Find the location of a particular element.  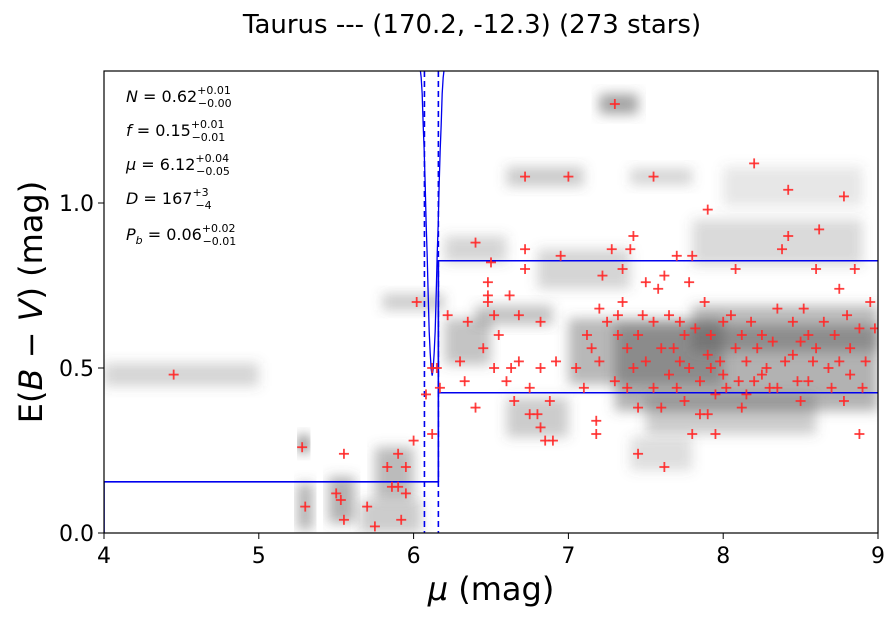

annotation-f: f = 0.15+0.01 −0.01 is located at coordinates (175, 131).